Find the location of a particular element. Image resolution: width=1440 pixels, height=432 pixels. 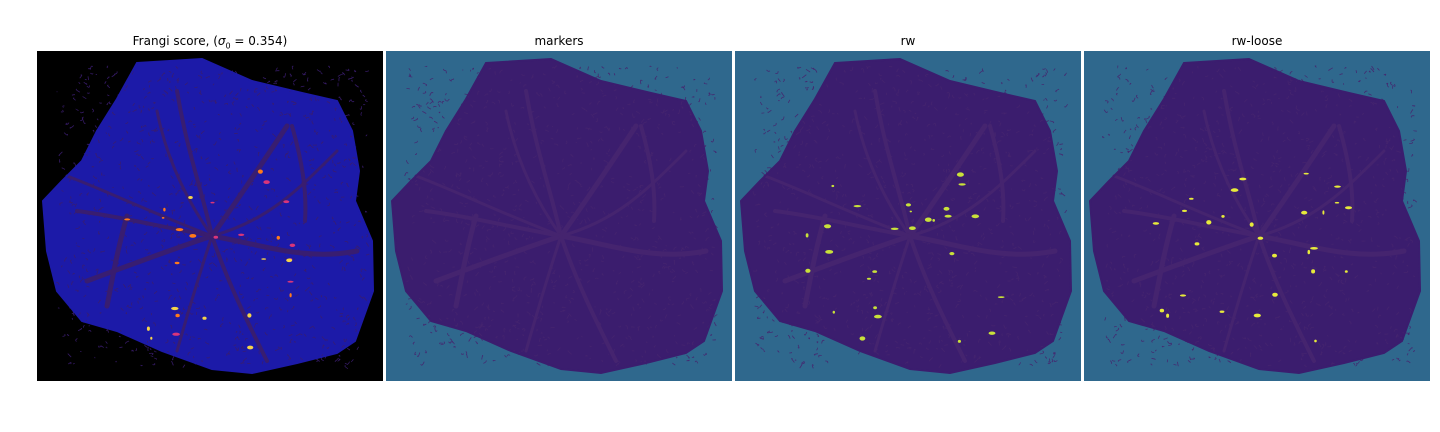

panel-title-rw: rw is located at coordinates (908, 41).